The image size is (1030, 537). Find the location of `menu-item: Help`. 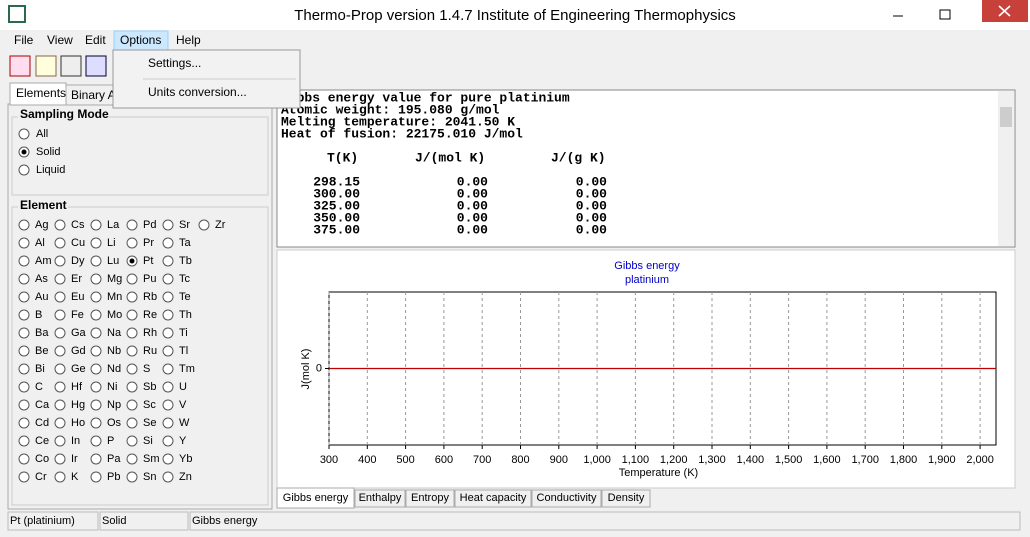

menu-item: Help is located at coordinates (188, 40).